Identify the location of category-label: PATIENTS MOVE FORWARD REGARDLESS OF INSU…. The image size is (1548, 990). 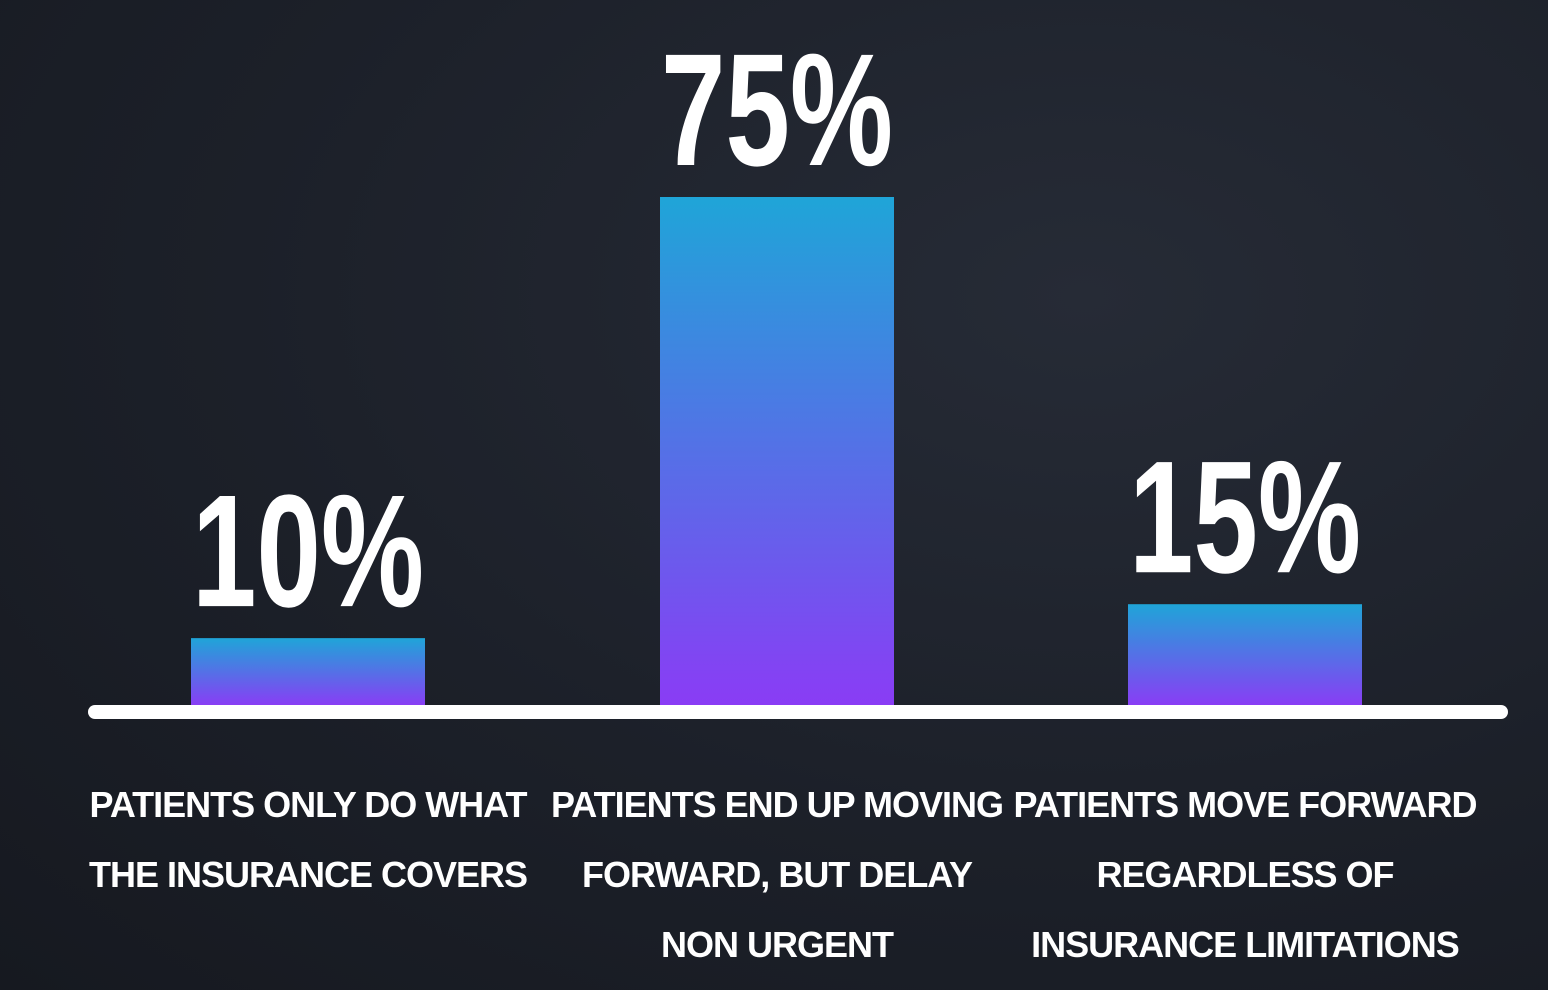
(1245, 874).